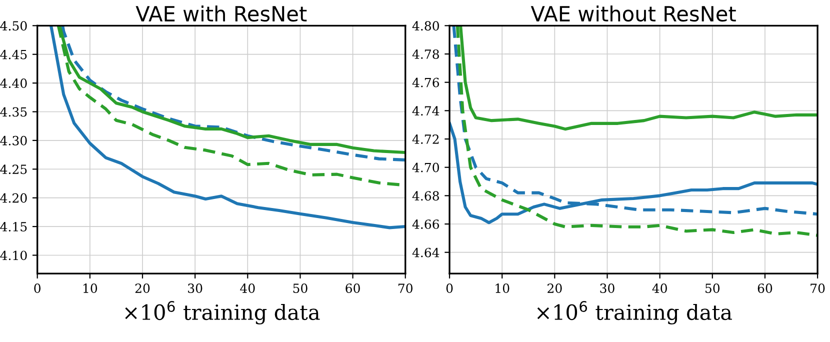 The image size is (830, 342). I want to click on y-tick-label: 4.68, so click(425, 196).